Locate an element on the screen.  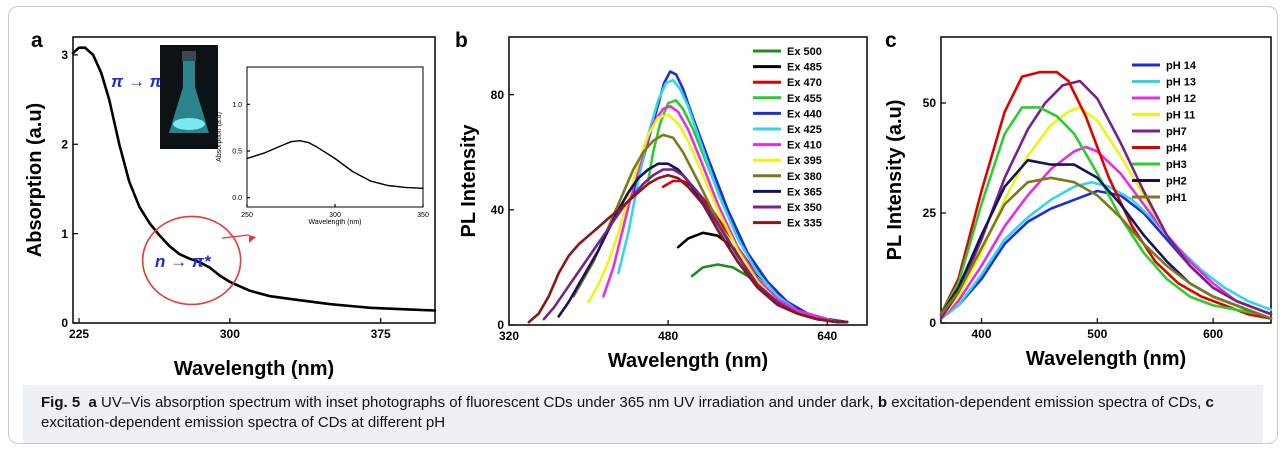
inset-x-tick-label: 250 is located at coordinates (247, 215).